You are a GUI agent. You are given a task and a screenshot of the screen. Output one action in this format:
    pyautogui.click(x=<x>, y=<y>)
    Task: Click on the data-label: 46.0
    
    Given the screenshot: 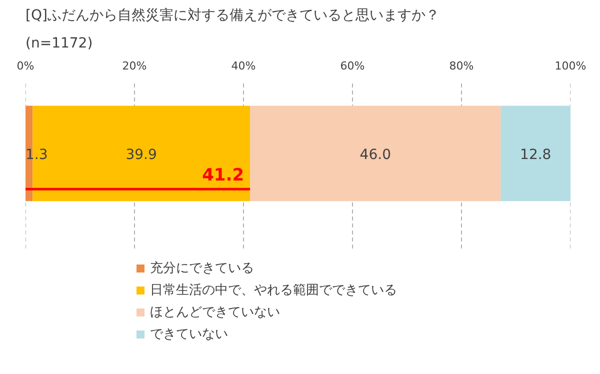 What is the action you would take?
    pyautogui.click(x=375, y=154)
    